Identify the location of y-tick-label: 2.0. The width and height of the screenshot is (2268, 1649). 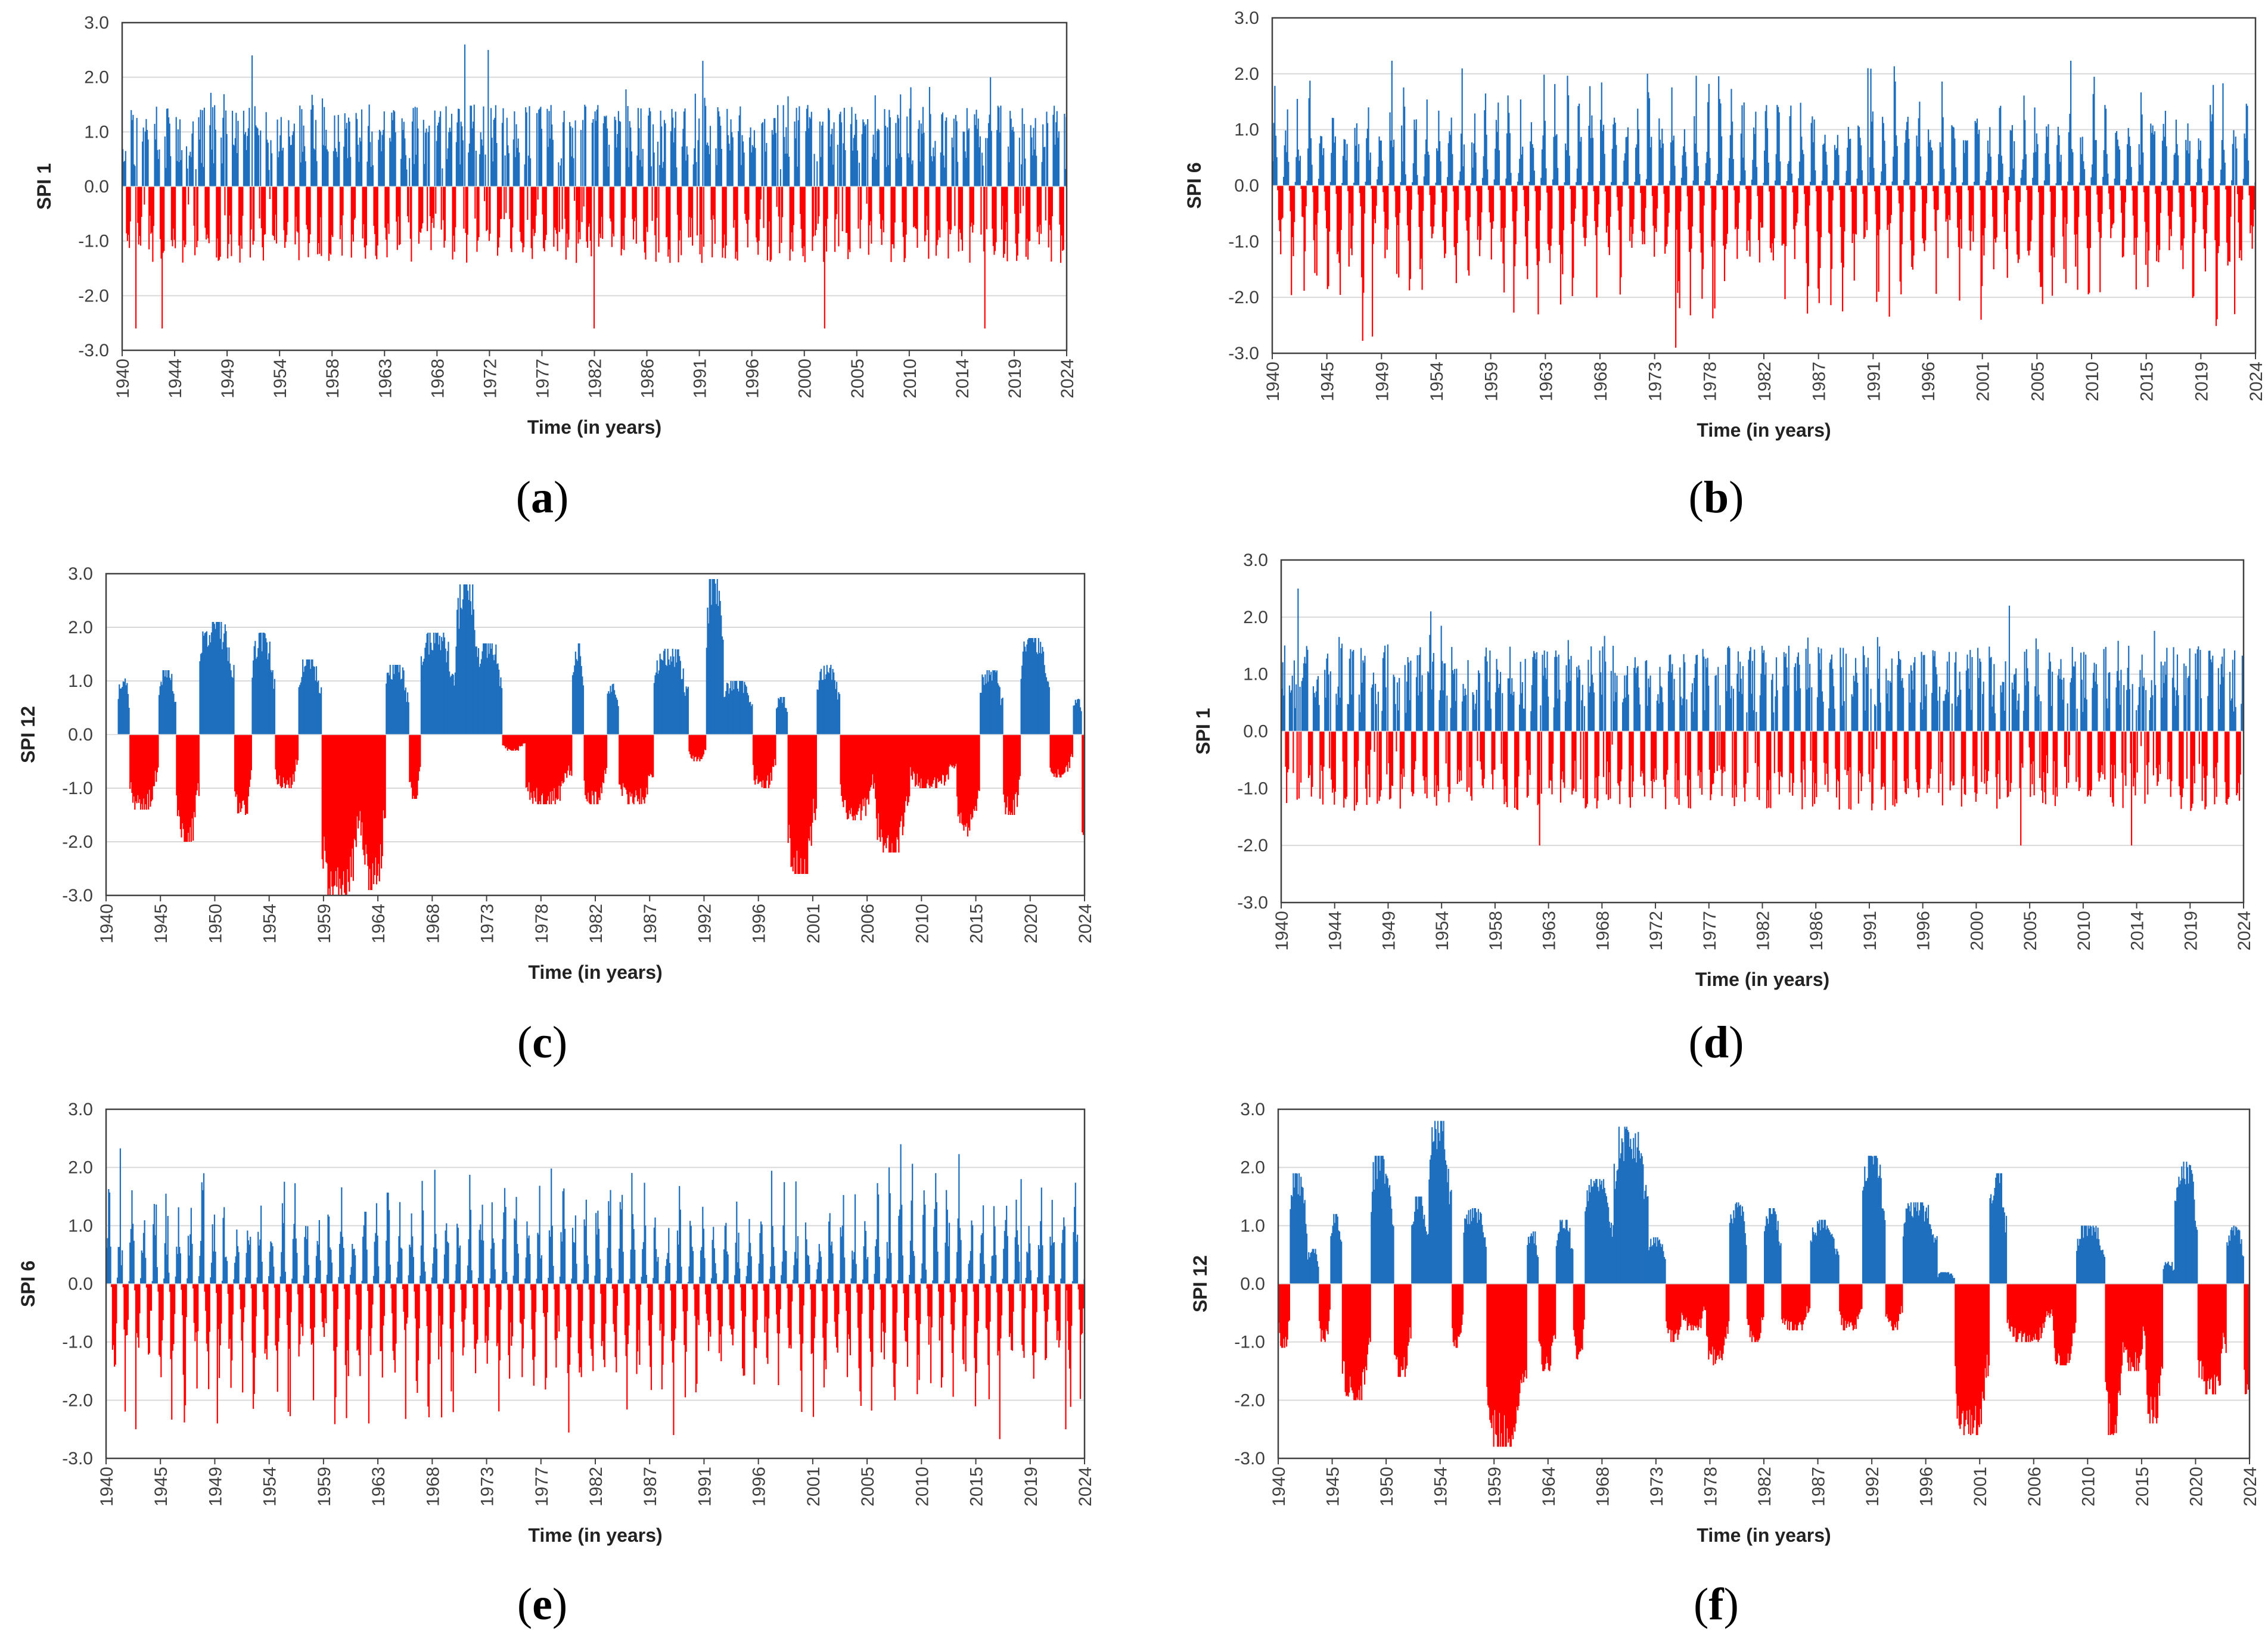
(1246, 74).